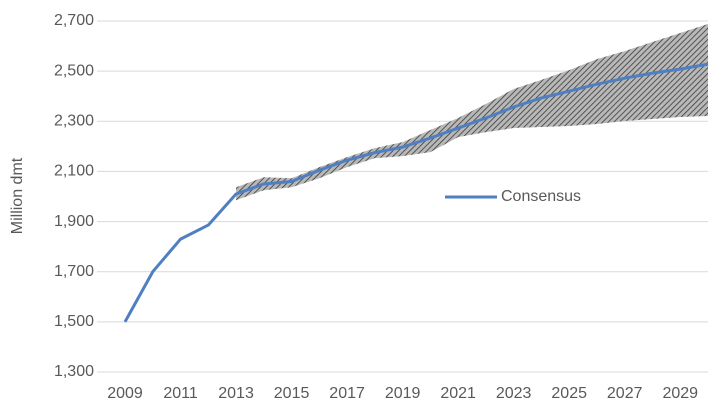  What do you see at coordinates (625, 393) in the screenshot?
I see `x-tick-label: 2027` at bounding box center [625, 393].